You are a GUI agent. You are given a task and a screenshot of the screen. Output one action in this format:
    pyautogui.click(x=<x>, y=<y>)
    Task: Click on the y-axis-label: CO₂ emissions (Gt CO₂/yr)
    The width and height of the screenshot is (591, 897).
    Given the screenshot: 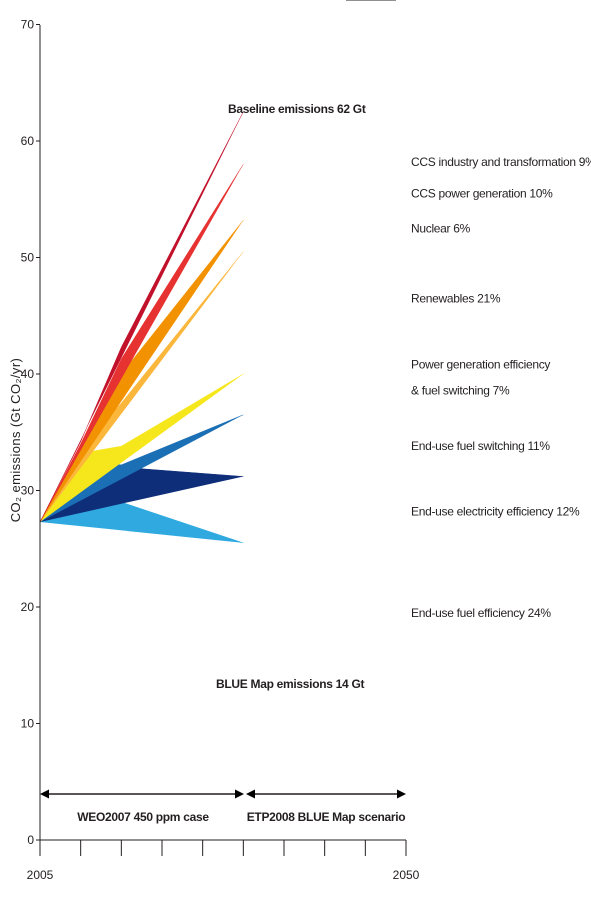 What is the action you would take?
    pyautogui.click(x=15, y=440)
    